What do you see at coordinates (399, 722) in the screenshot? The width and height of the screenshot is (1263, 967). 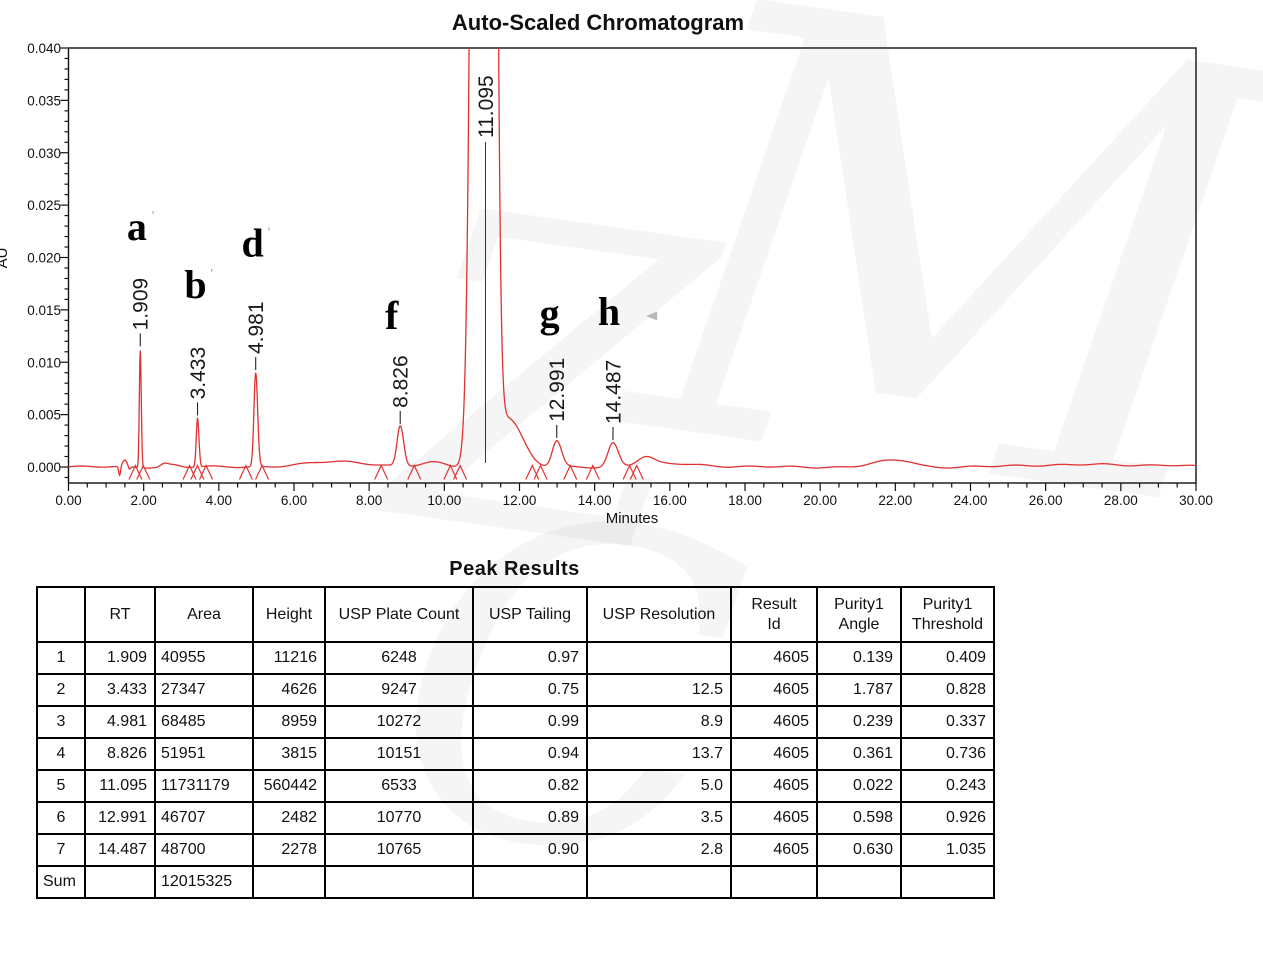 I see `table-cell: 10272` at bounding box center [399, 722].